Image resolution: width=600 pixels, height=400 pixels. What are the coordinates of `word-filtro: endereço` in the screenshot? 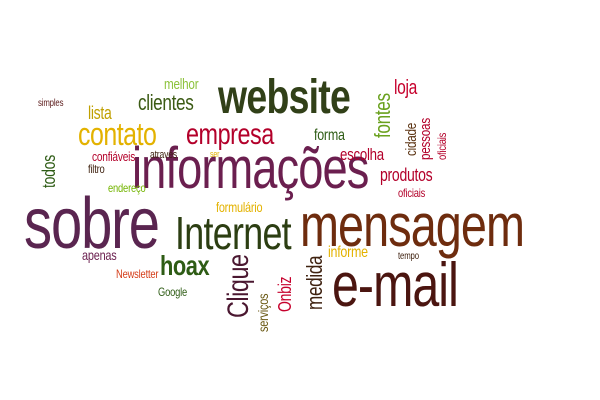 It's located at (127, 188).